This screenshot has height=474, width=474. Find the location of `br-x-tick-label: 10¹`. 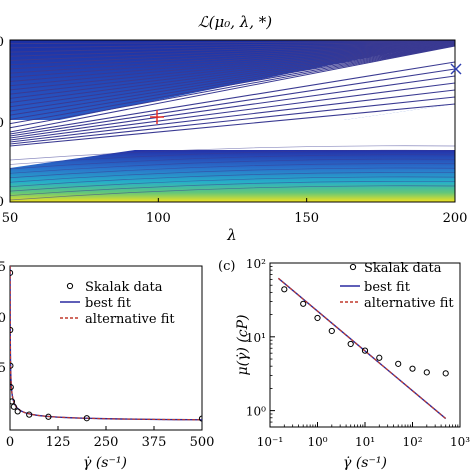

br-x-tick-label: 10¹ is located at coordinates (365, 442).